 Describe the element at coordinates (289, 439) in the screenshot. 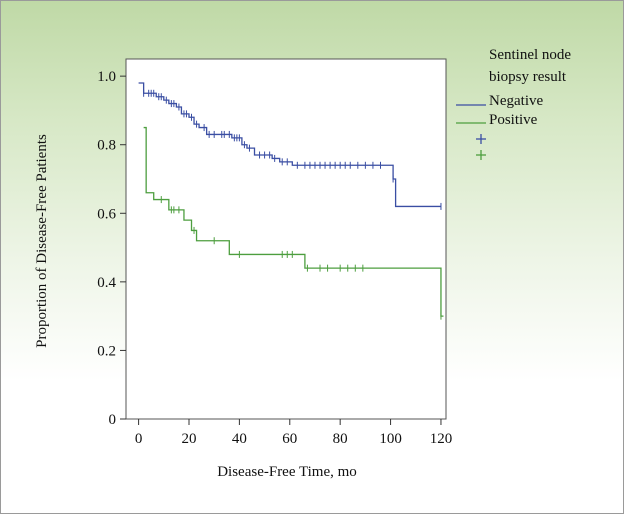

I see `x-tick-label: 60` at that location.